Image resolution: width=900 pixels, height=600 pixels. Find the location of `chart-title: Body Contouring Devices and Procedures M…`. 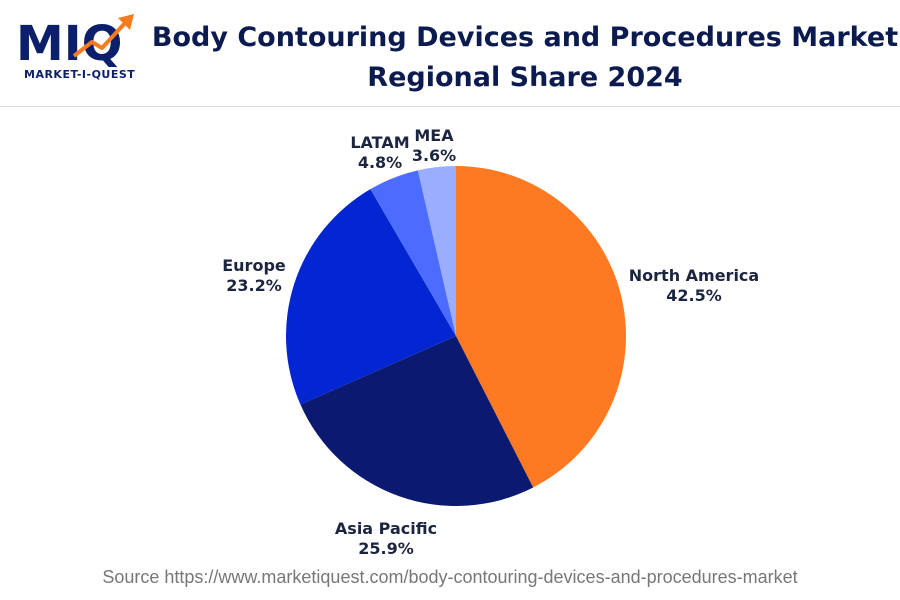

chart-title: Body Contouring Devices and Procedures M… is located at coordinates (525, 58).